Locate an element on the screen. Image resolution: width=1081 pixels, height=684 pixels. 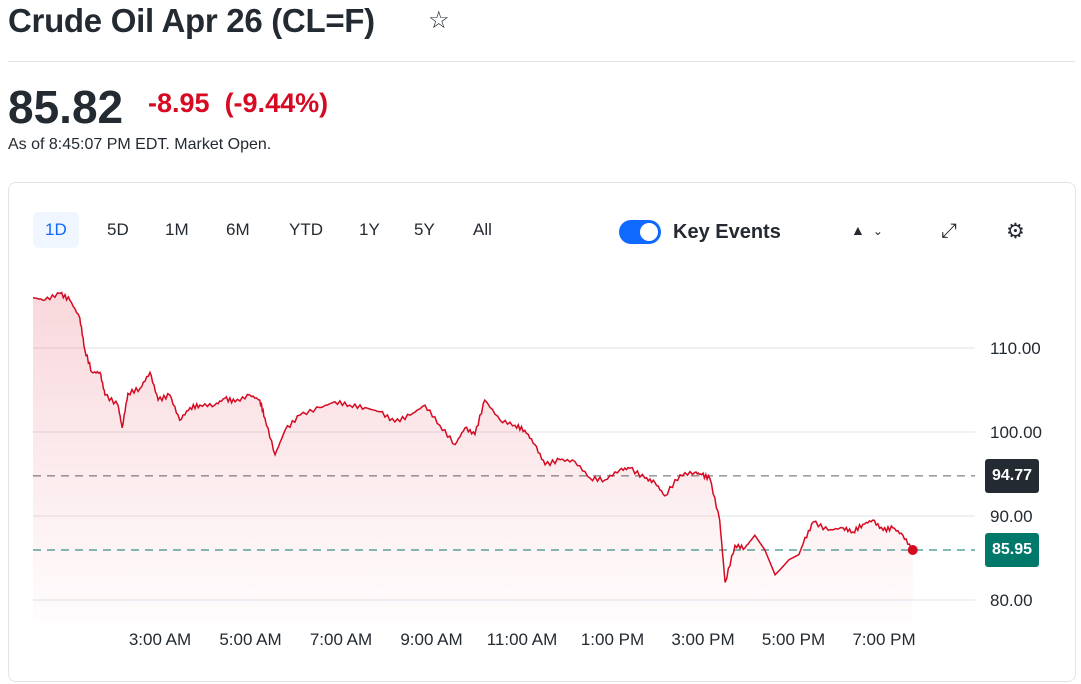
range-1d: 1D is located at coordinates (56, 230).